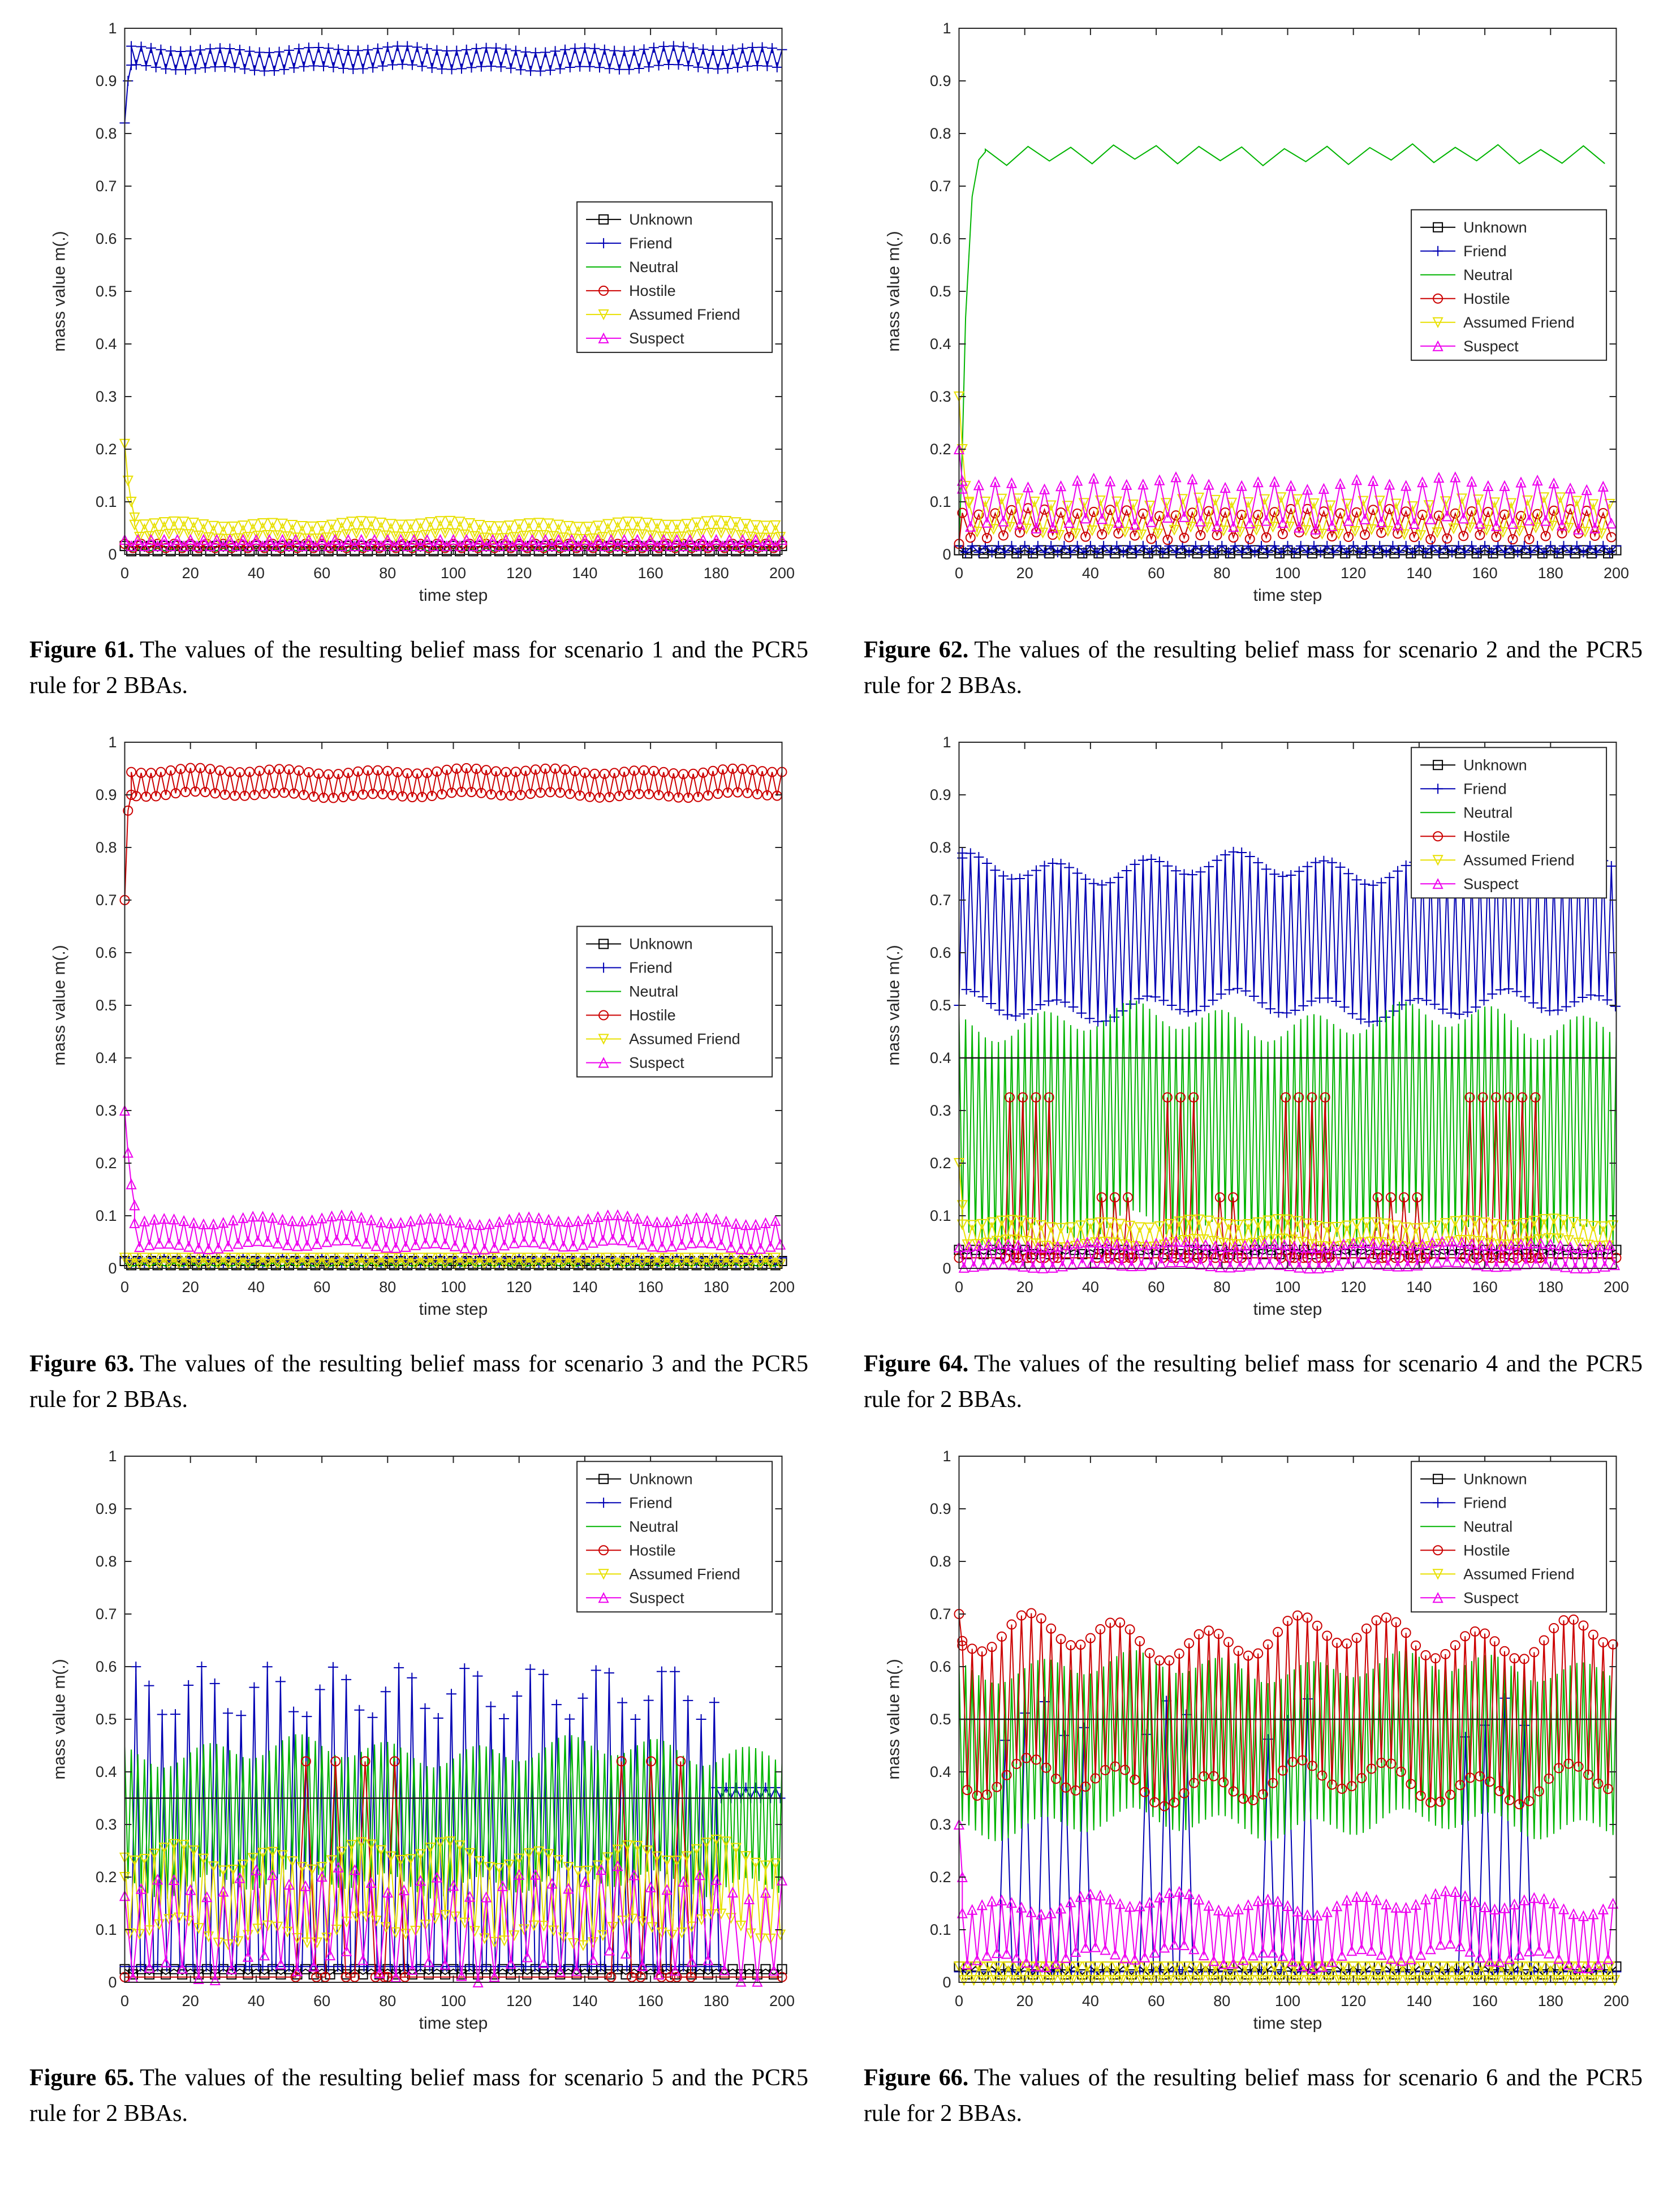 This screenshot has width=1672, height=2212. What do you see at coordinates (651, 1502) in the screenshot?
I see `svg-text: Friend` at bounding box center [651, 1502].